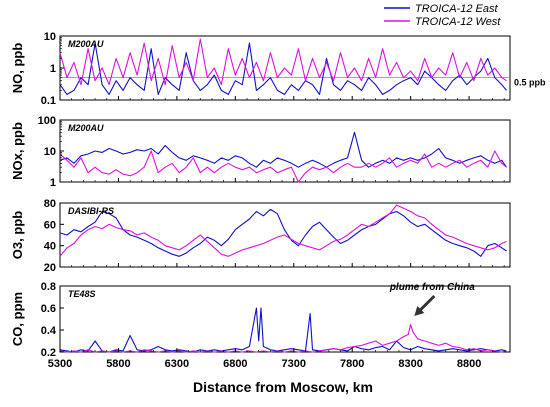 The image size is (550, 407). Describe the element at coordinates (235, 364) in the screenshot. I see `x-tick-label: 6800` at that location.